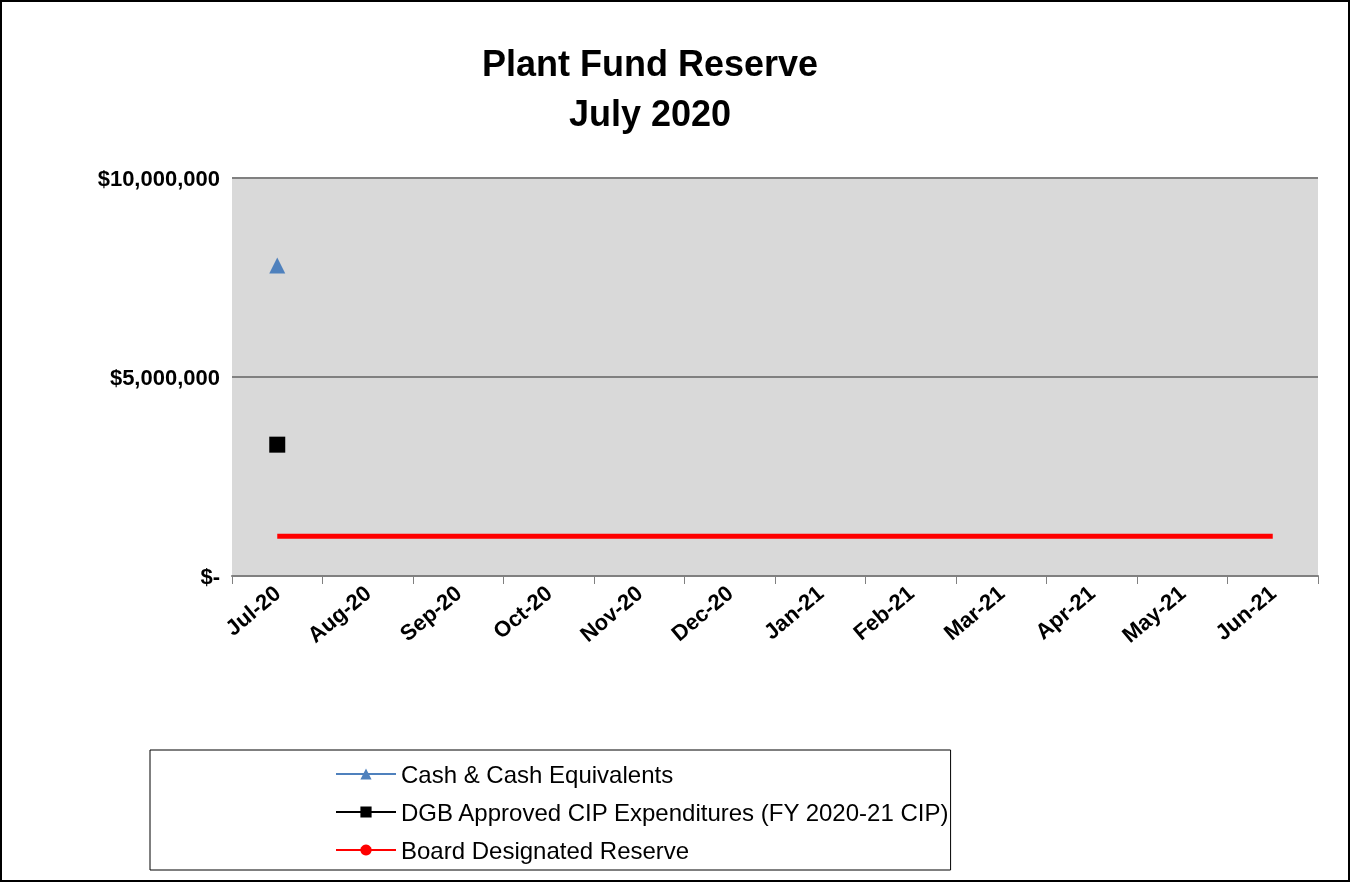 This screenshot has height=882, width=1350. Describe the element at coordinates (158, 178) in the screenshot. I see `y-tick-label: $10,000,000` at that location.